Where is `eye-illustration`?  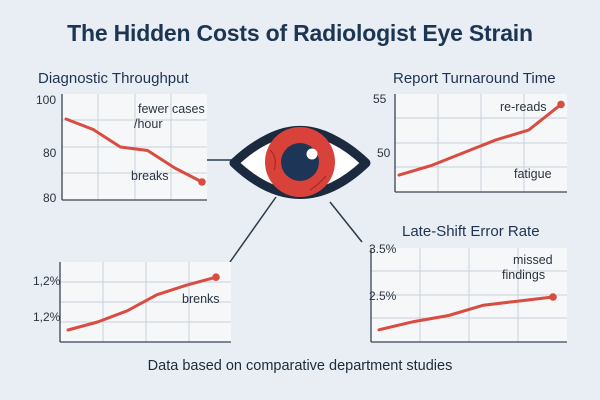 eye-illustration is located at coordinates (300, 162).